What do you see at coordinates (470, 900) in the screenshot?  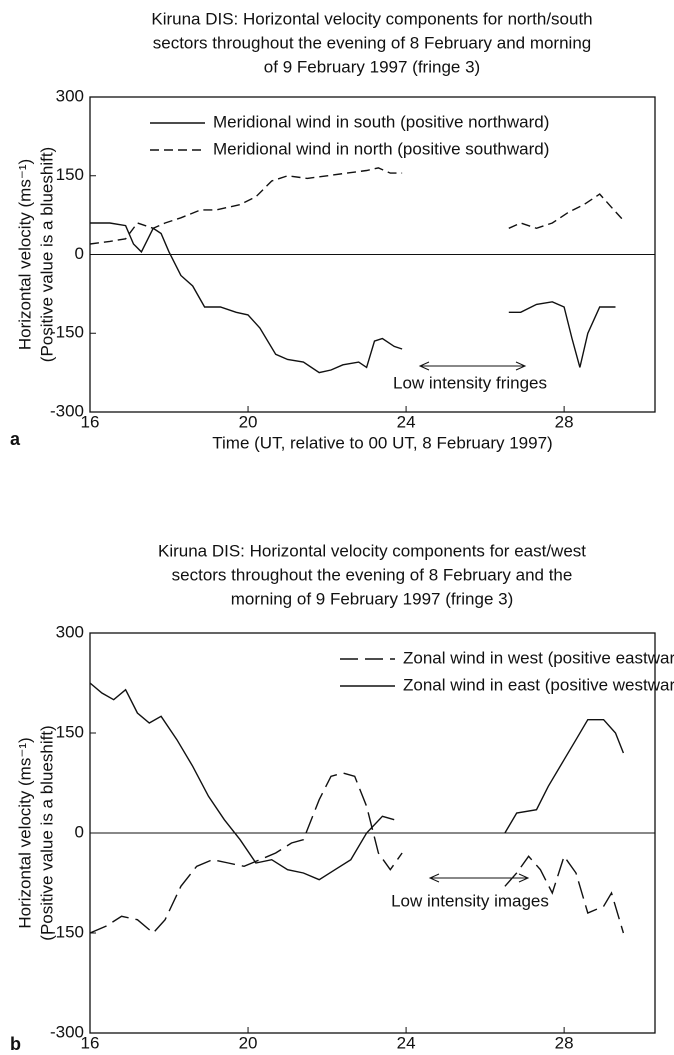 I see `annotation: Low intensity images` at bounding box center [470, 900].